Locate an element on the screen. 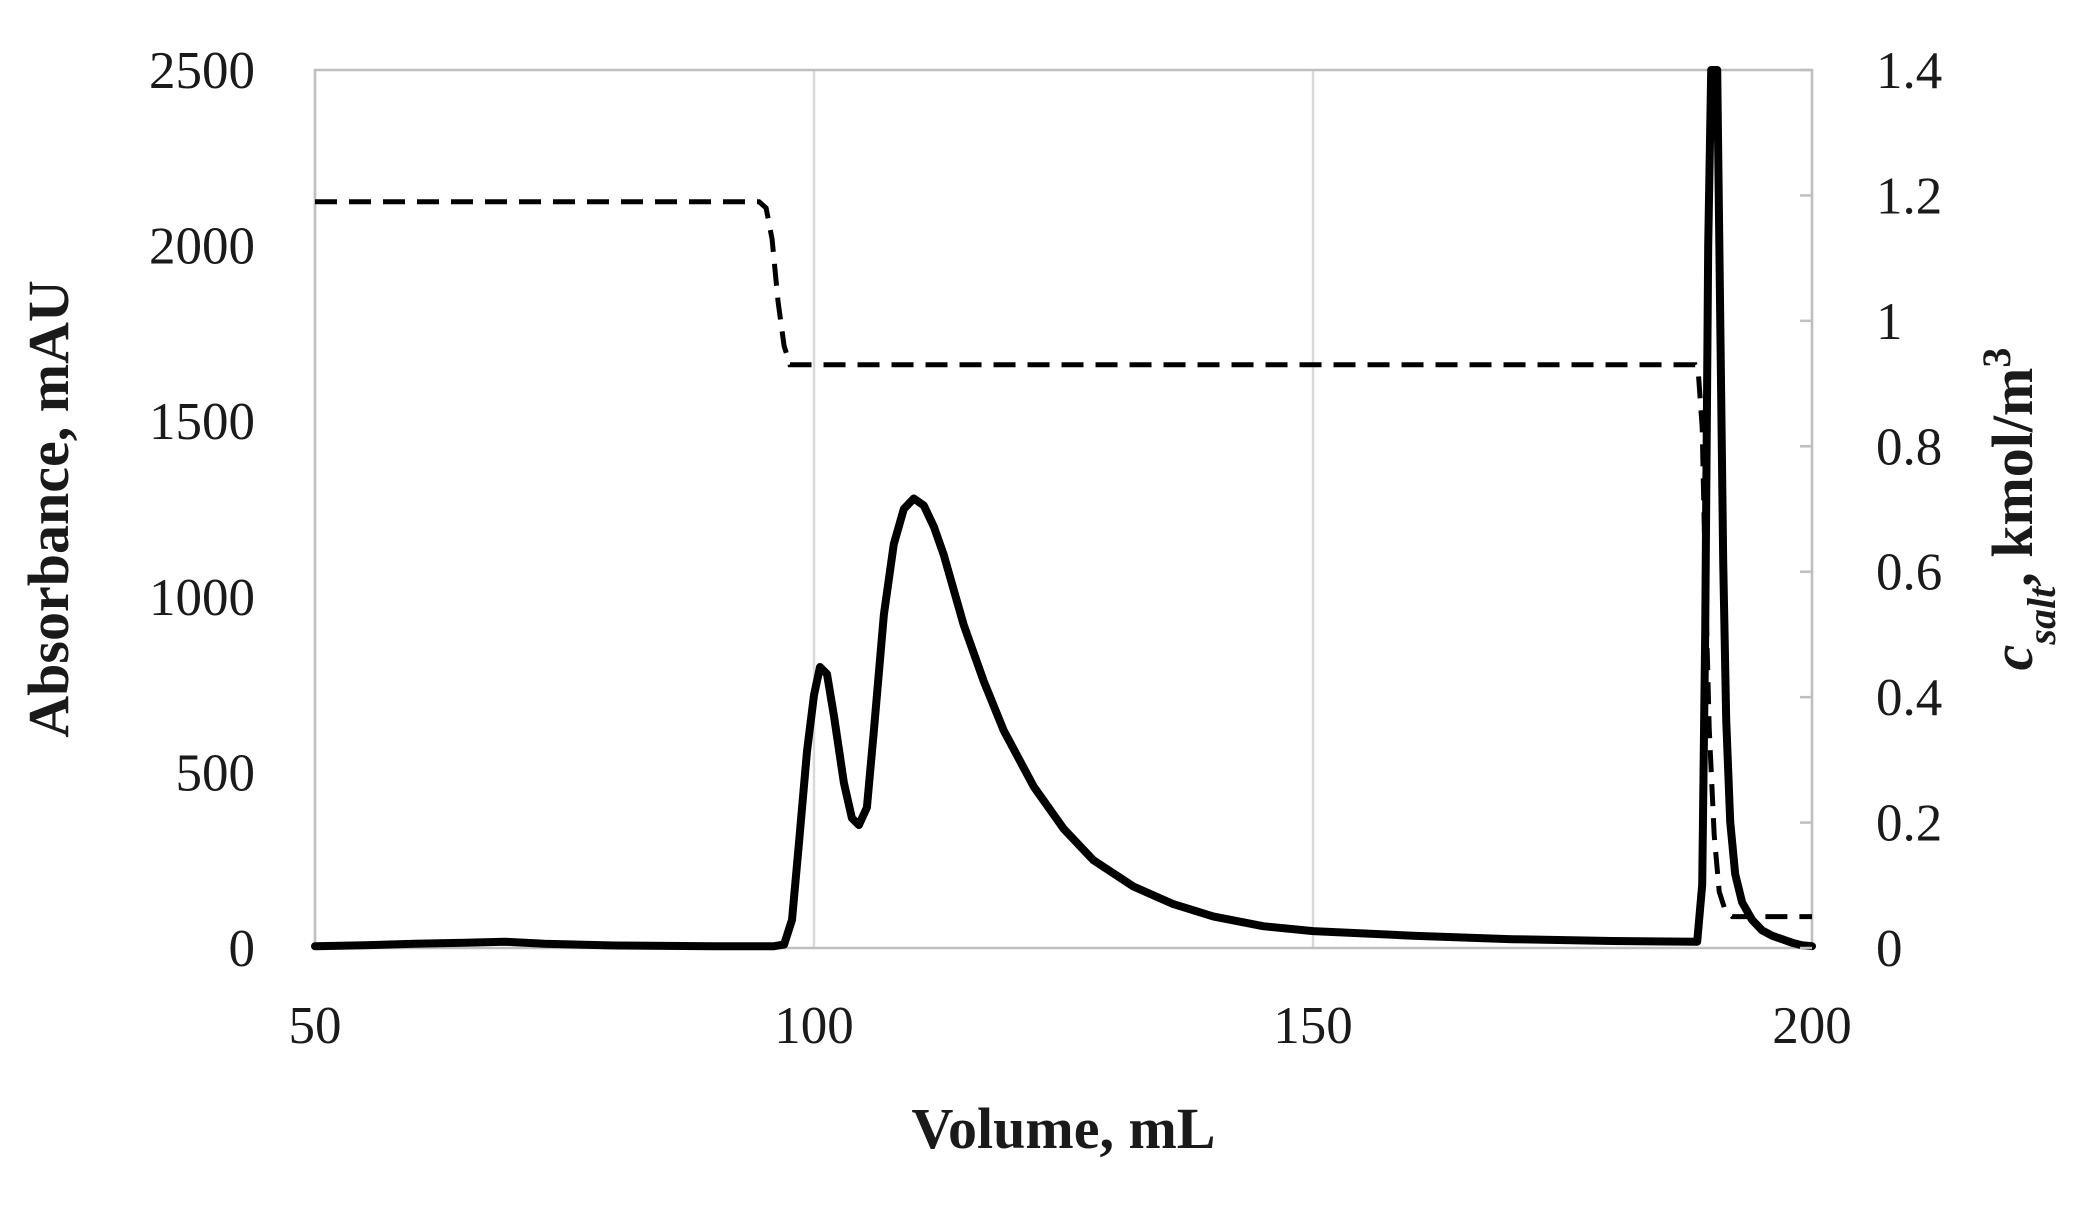  y-axis-title-left: Absorbance, mAU is located at coordinates (48, 509).